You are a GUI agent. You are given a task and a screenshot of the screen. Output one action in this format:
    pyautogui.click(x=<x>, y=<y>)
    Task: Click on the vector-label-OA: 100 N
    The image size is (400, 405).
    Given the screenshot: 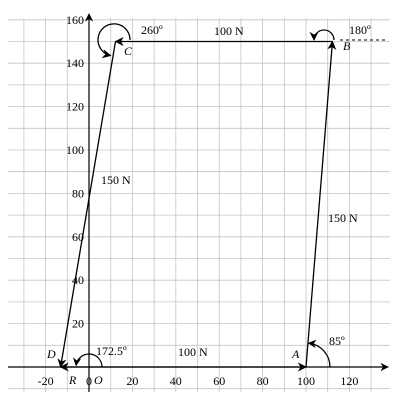 What is the action you would take?
    pyautogui.click(x=193, y=352)
    